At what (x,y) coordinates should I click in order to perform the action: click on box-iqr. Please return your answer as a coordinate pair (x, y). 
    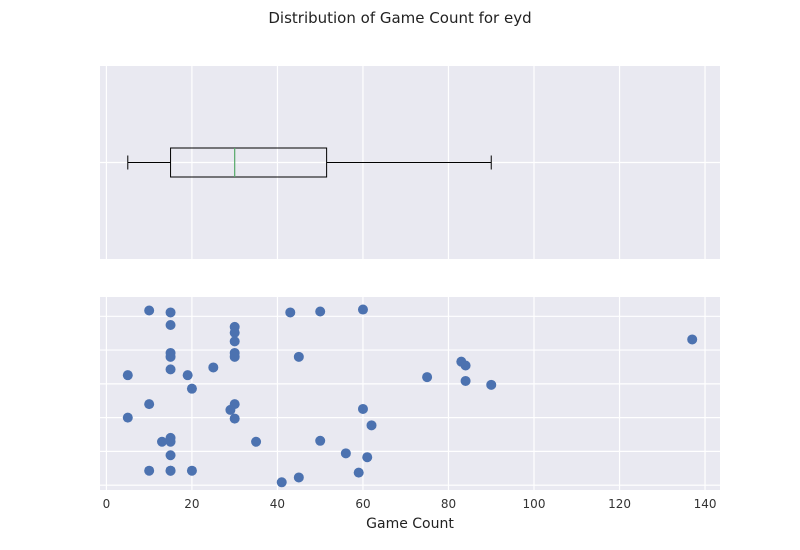
    Looking at the image, I should click on (249, 162).